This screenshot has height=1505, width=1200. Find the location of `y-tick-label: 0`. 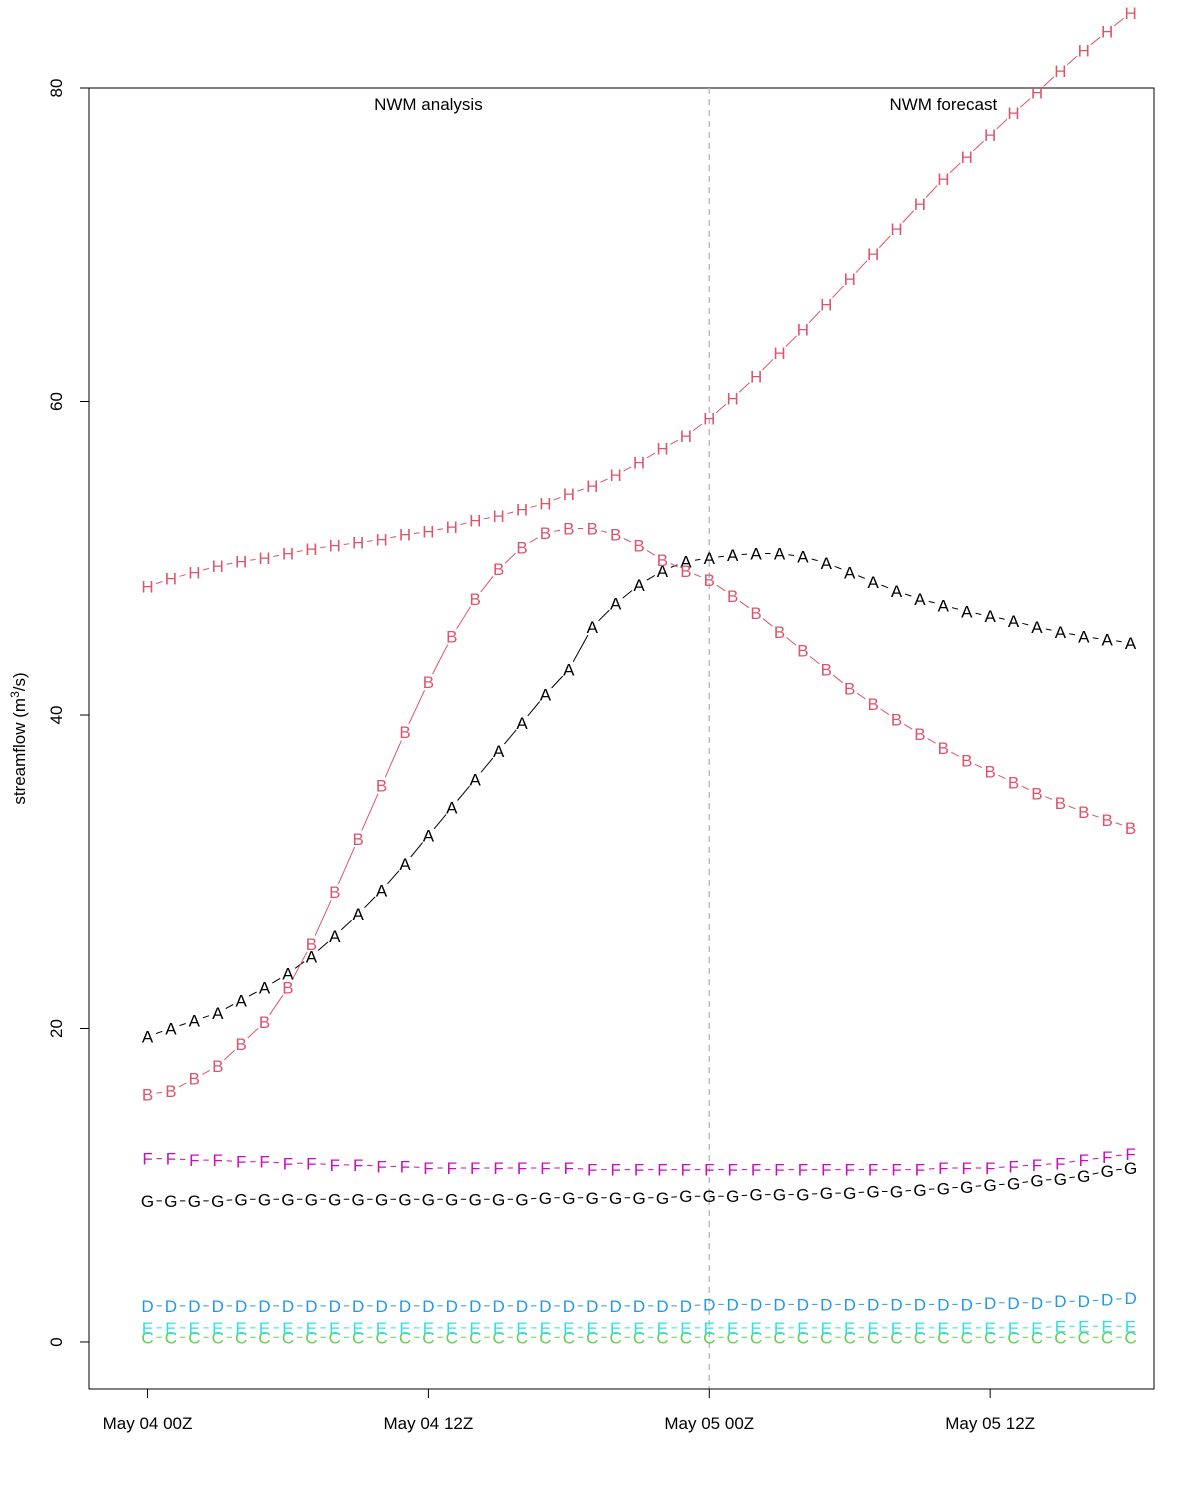

y-tick-label: 0 is located at coordinates (56, 1341).